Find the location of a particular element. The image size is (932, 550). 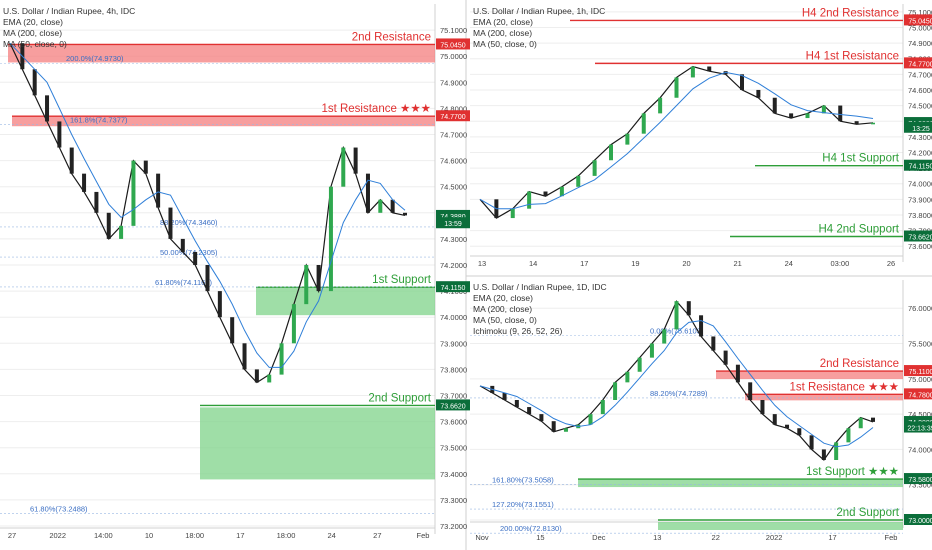

price-badge-label: 74.1150 is located at coordinates (453, 288).